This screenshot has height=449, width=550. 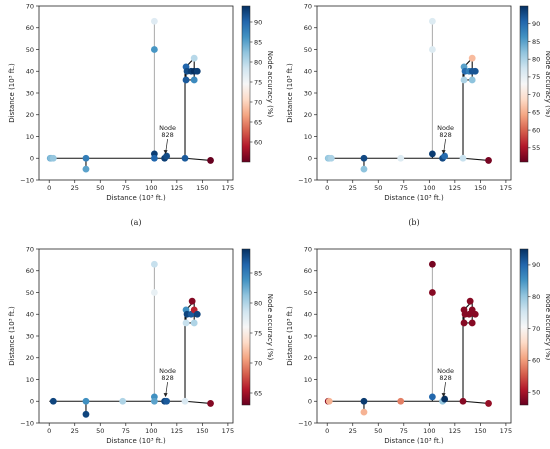 I want to click on colorbar-label: Node accuracy (%), so click(x=270, y=327).